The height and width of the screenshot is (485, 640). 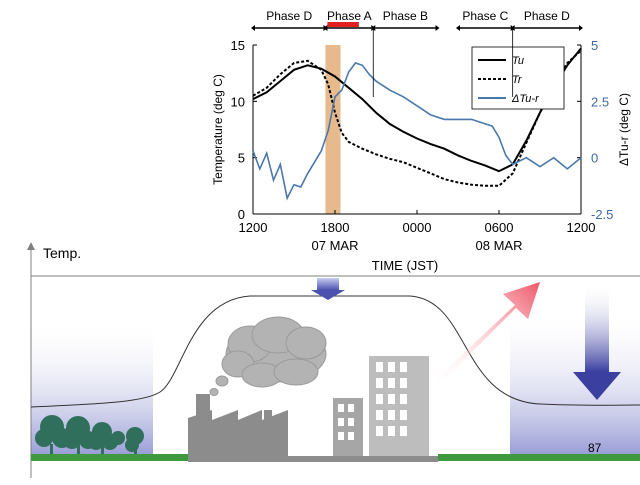 I want to click on y-axis-label: Temperature (deg C), so click(x=218, y=129).